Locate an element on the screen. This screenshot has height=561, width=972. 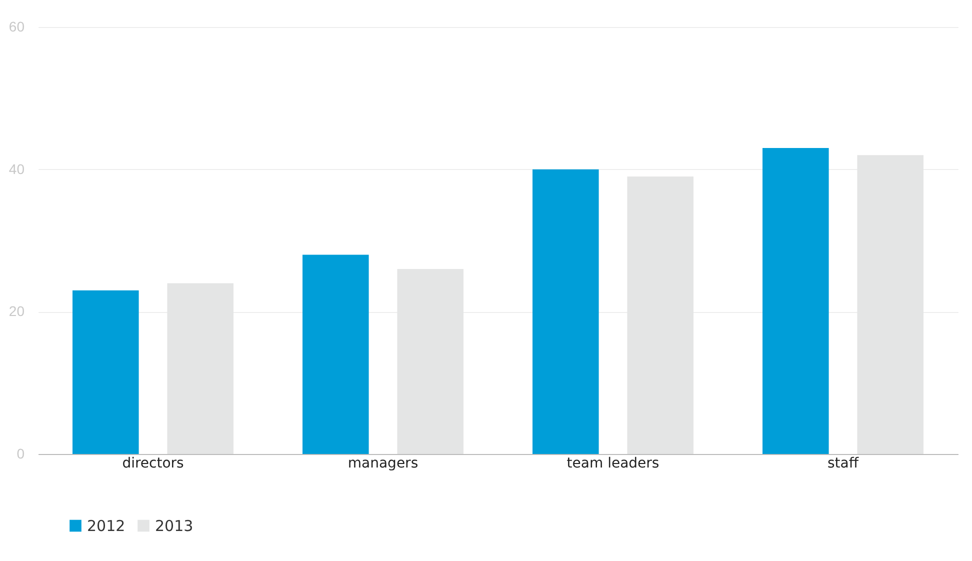
x-tick-label: staff is located at coordinates (843, 464).